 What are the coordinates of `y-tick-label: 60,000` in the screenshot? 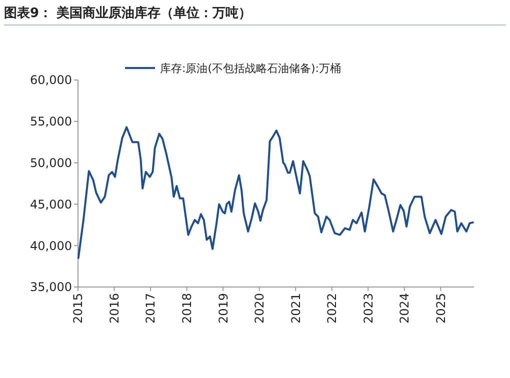 It's located at (51, 80).